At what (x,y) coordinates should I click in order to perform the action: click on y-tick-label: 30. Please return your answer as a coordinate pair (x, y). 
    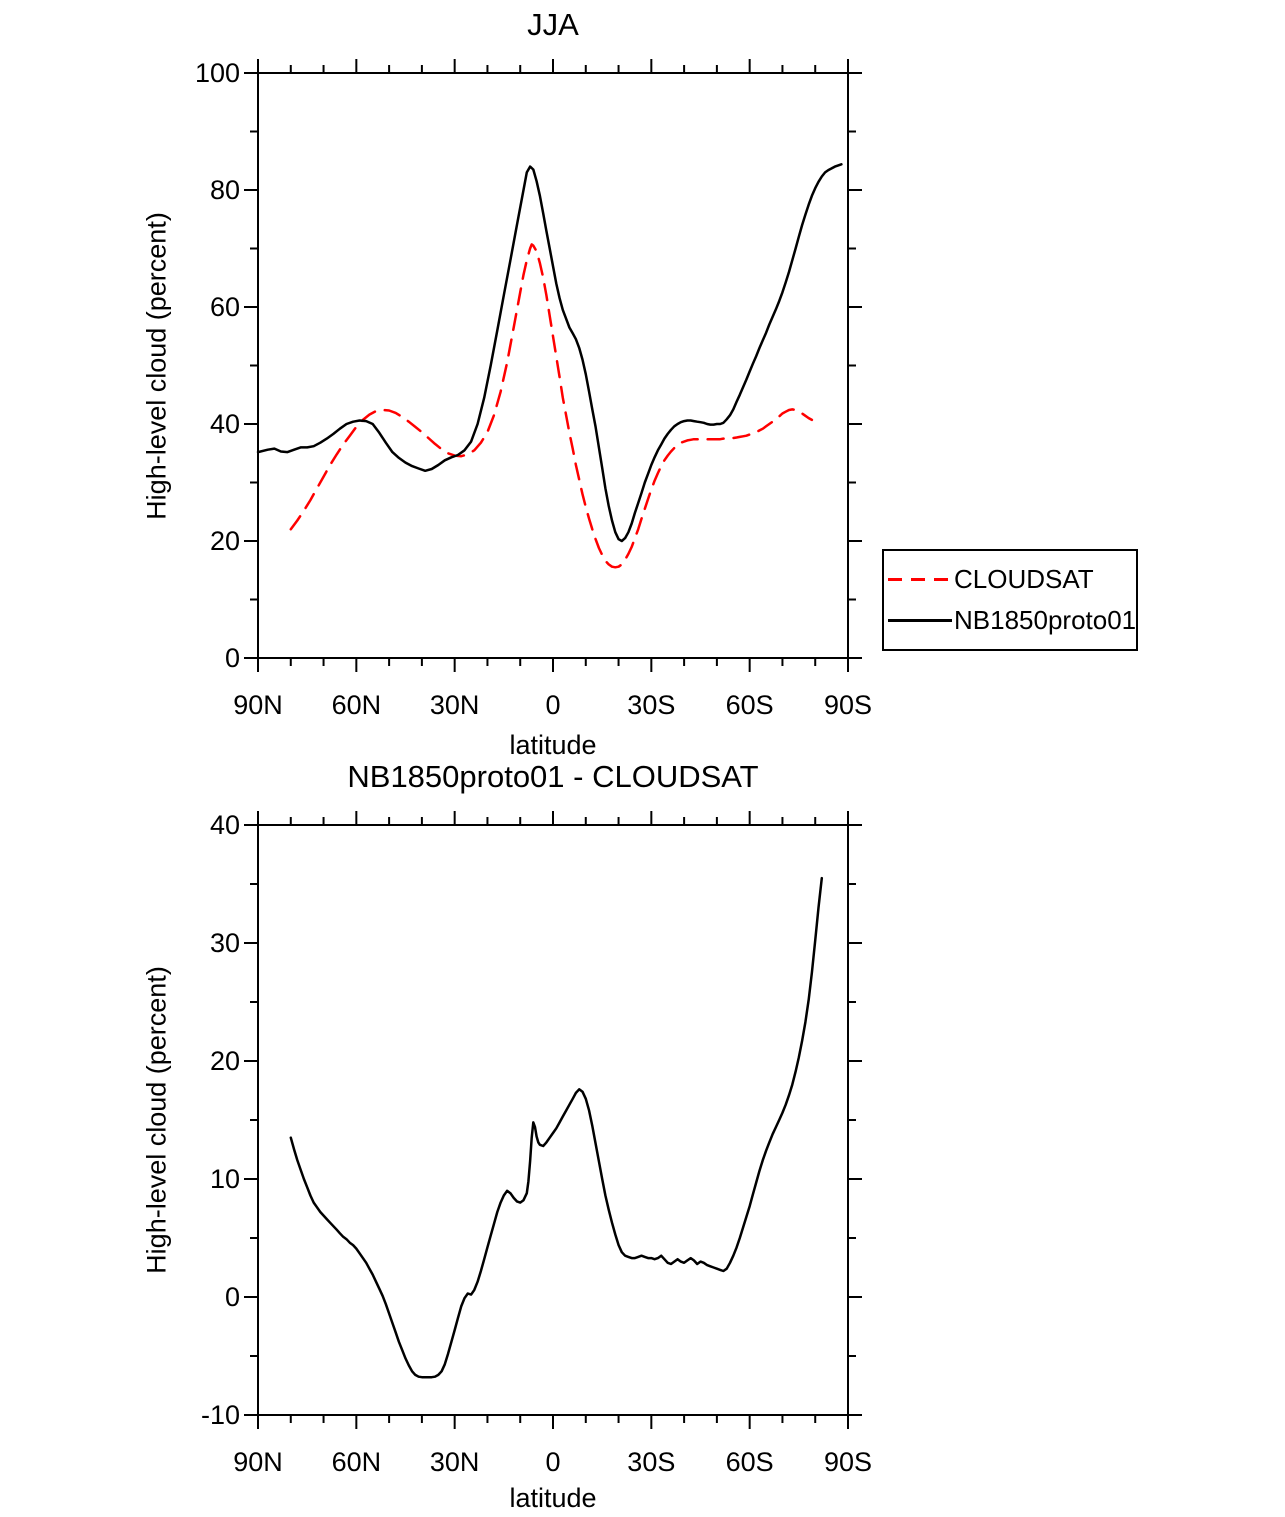
    Looking at the image, I should click on (225, 943).